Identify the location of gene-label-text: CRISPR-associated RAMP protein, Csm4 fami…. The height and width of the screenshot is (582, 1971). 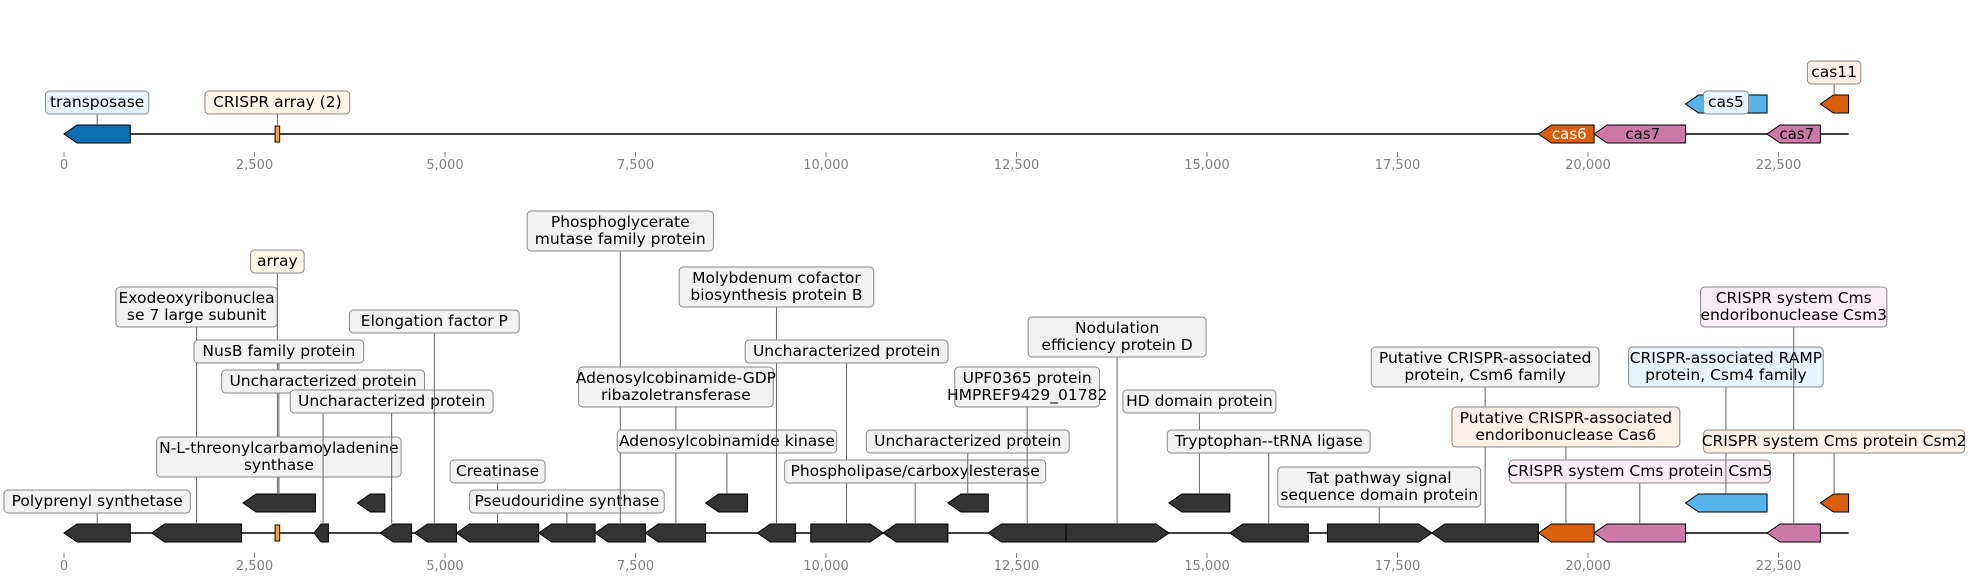
(1726, 366).